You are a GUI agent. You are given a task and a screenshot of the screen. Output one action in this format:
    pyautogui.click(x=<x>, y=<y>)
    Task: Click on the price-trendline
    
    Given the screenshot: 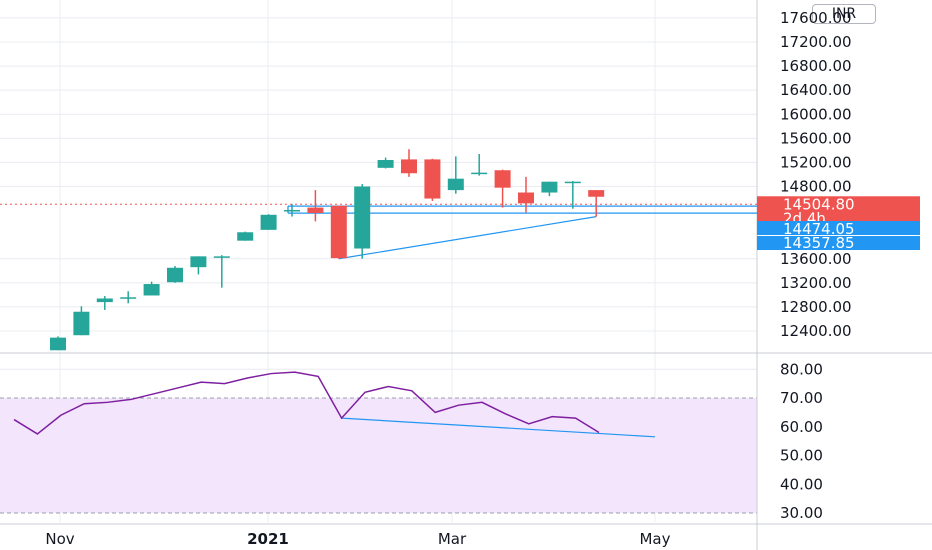 What is the action you would take?
    pyautogui.click(x=467, y=238)
    